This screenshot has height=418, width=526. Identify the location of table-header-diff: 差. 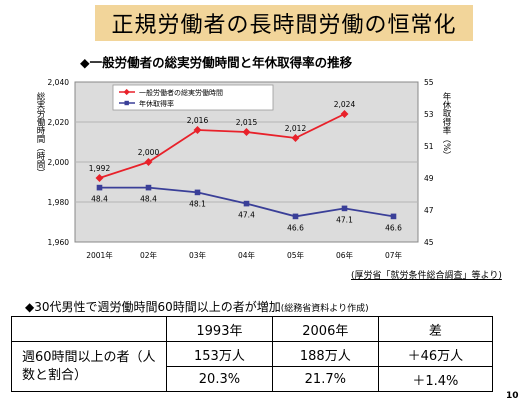
(435, 329).